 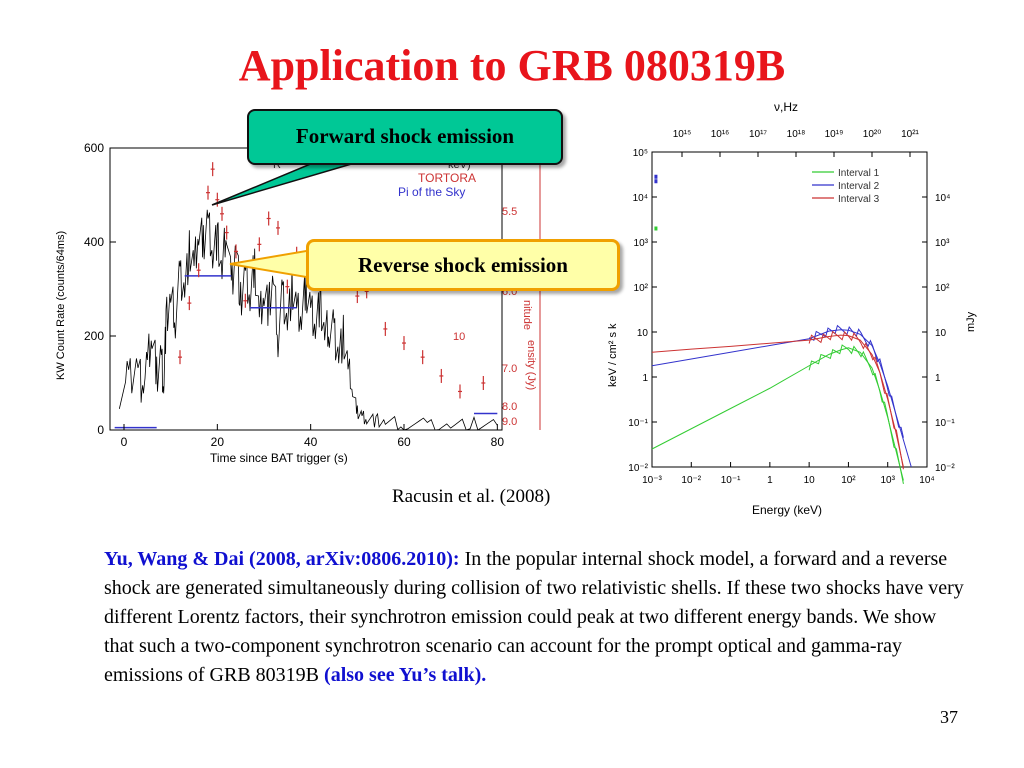 What do you see at coordinates (94, 336) in the screenshot?
I see `y-tick-label: 200` at bounding box center [94, 336].